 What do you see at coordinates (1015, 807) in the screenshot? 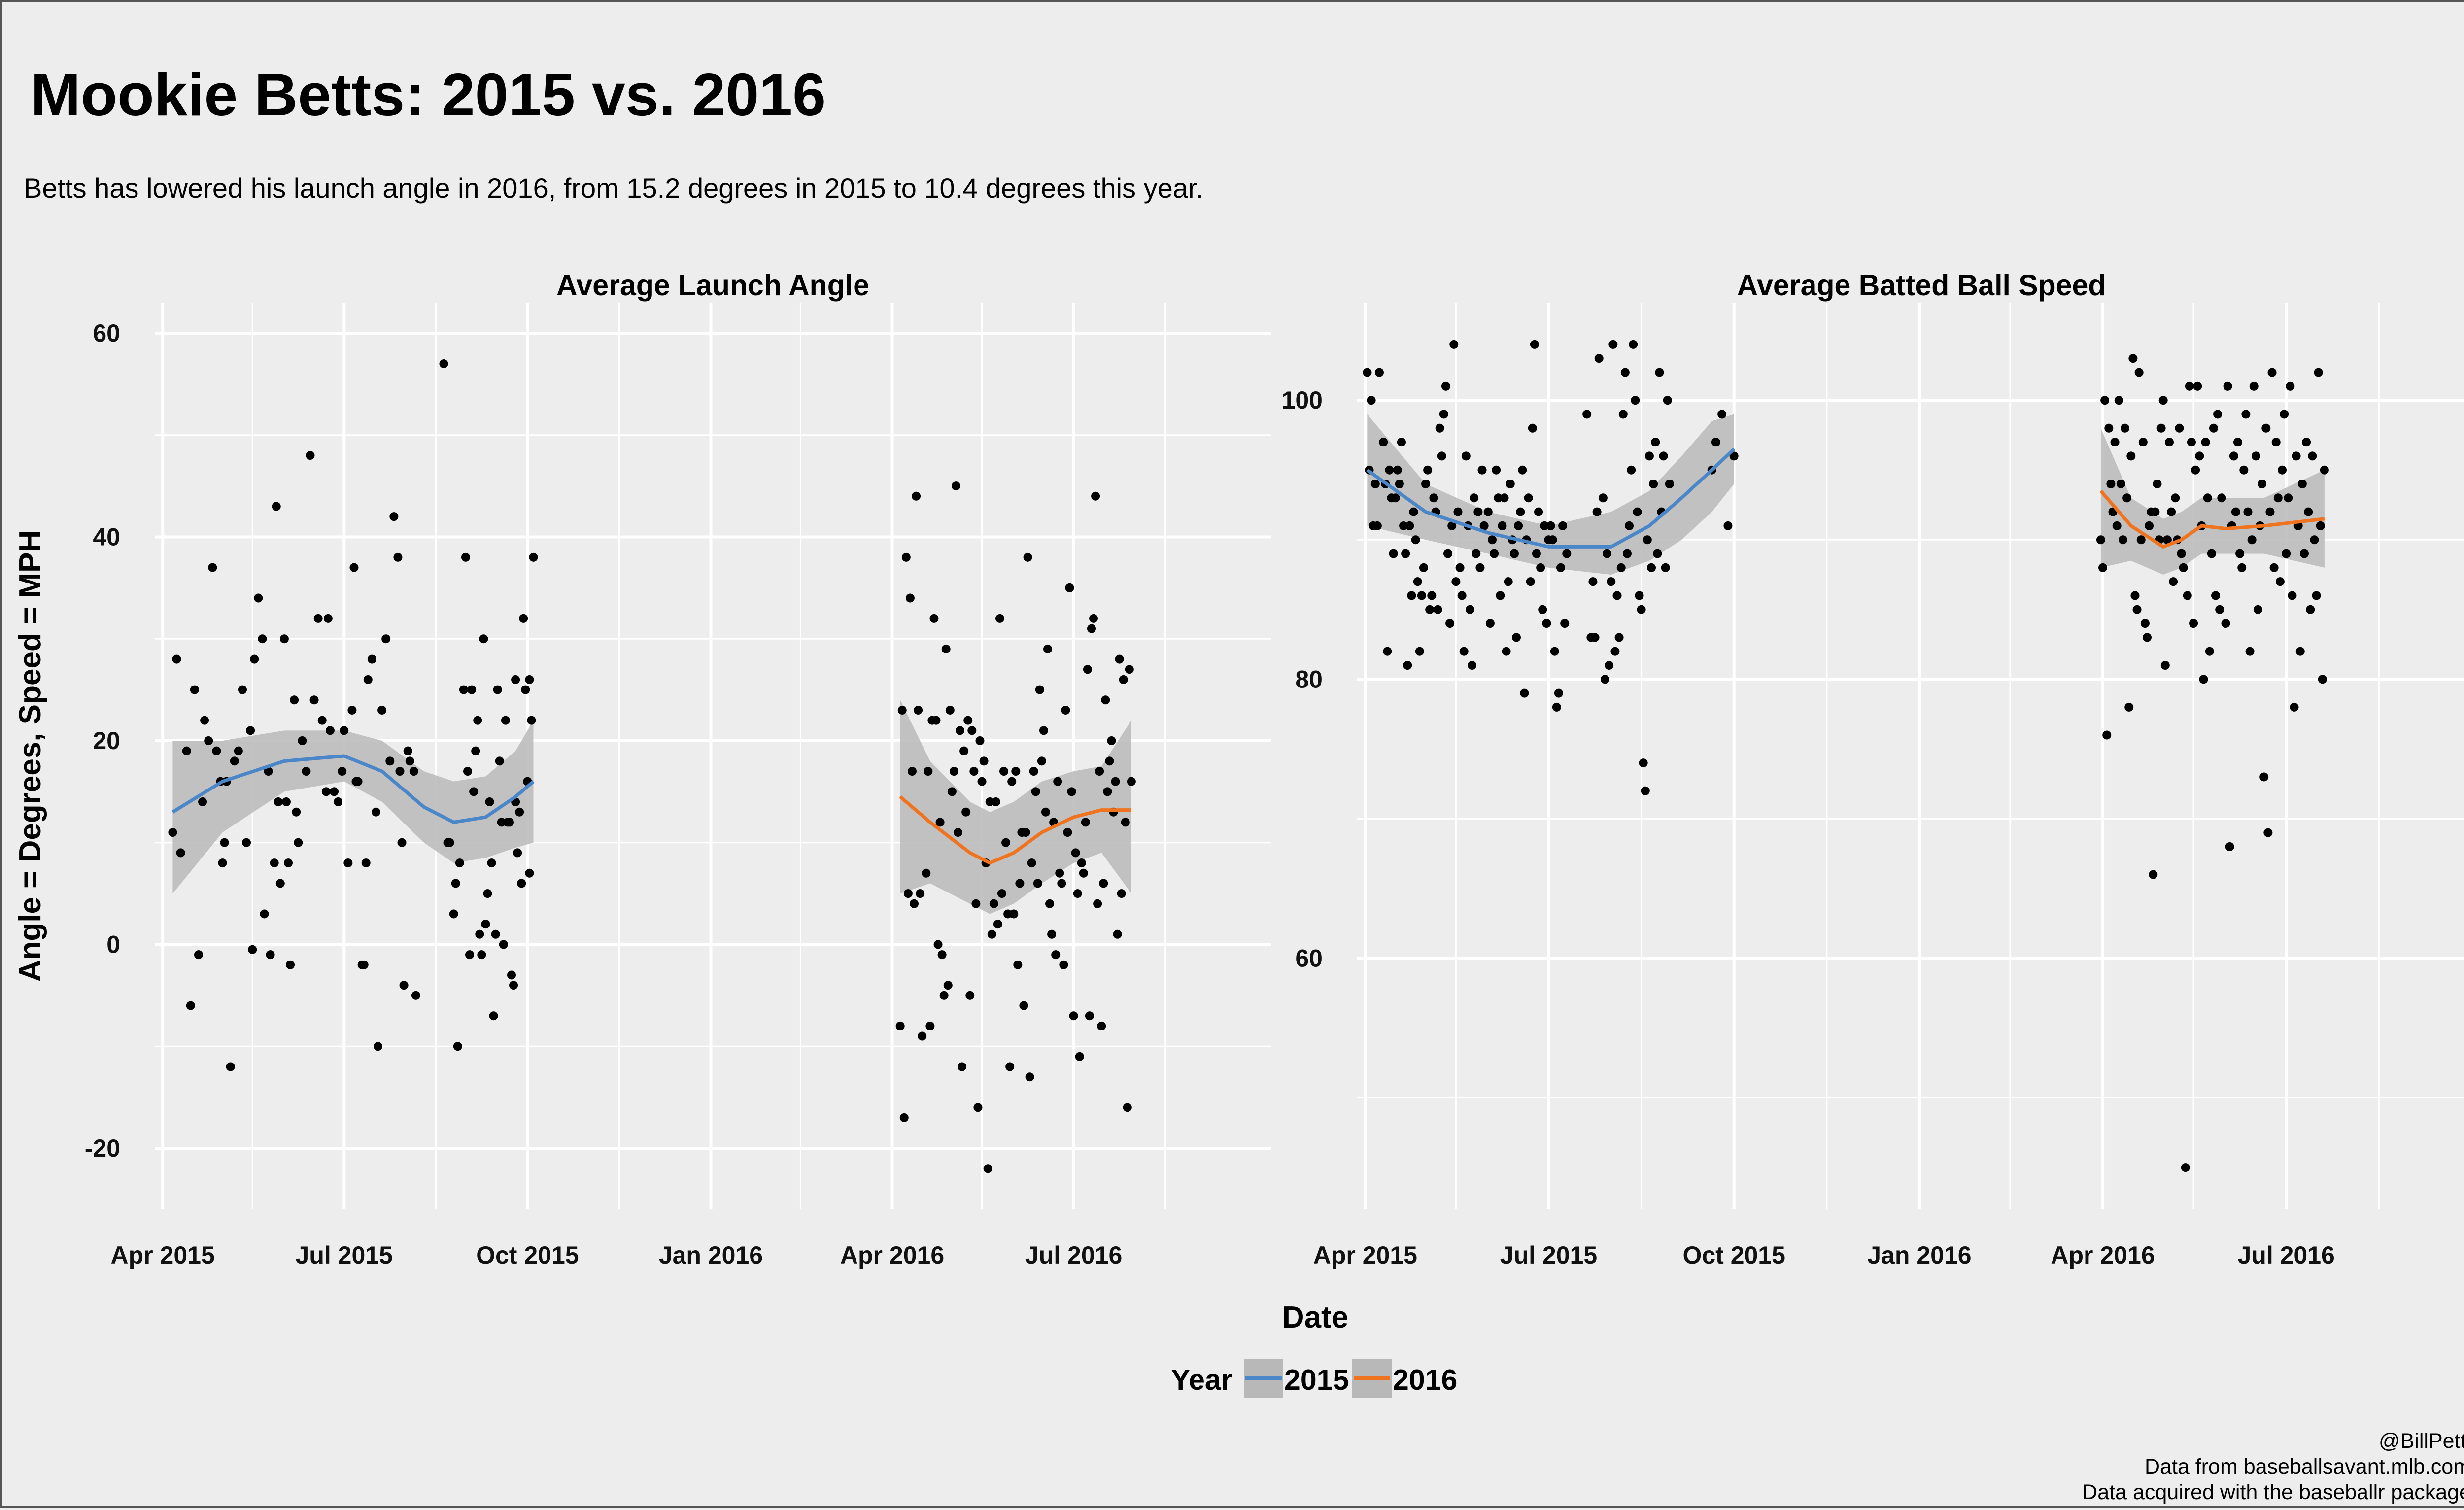
I see `confidence-band-2016` at bounding box center [1015, 807].